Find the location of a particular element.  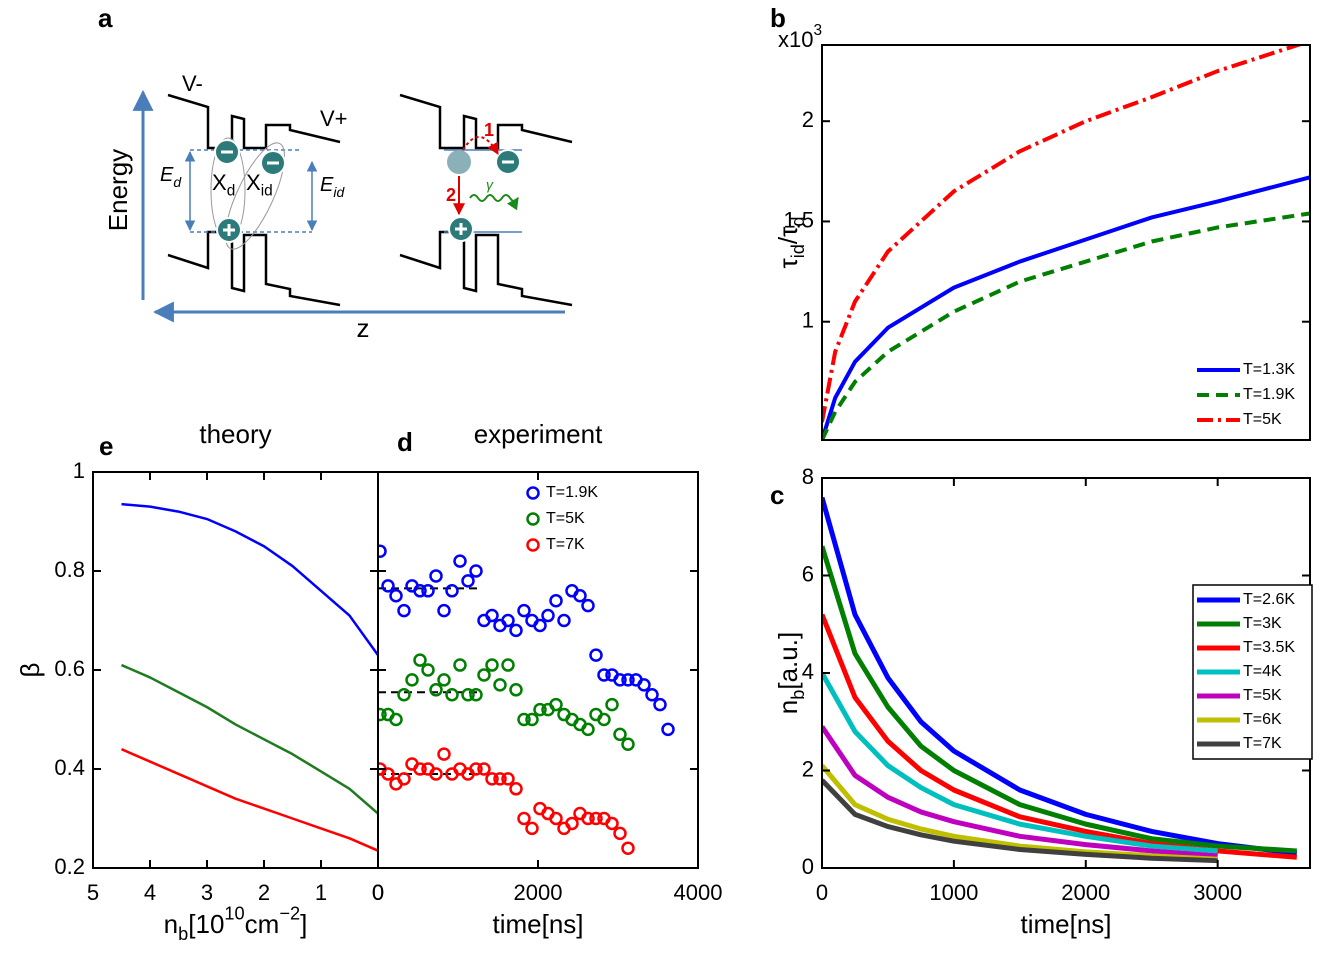

x-tick-label: 0 is located at coordinates (378, 892).